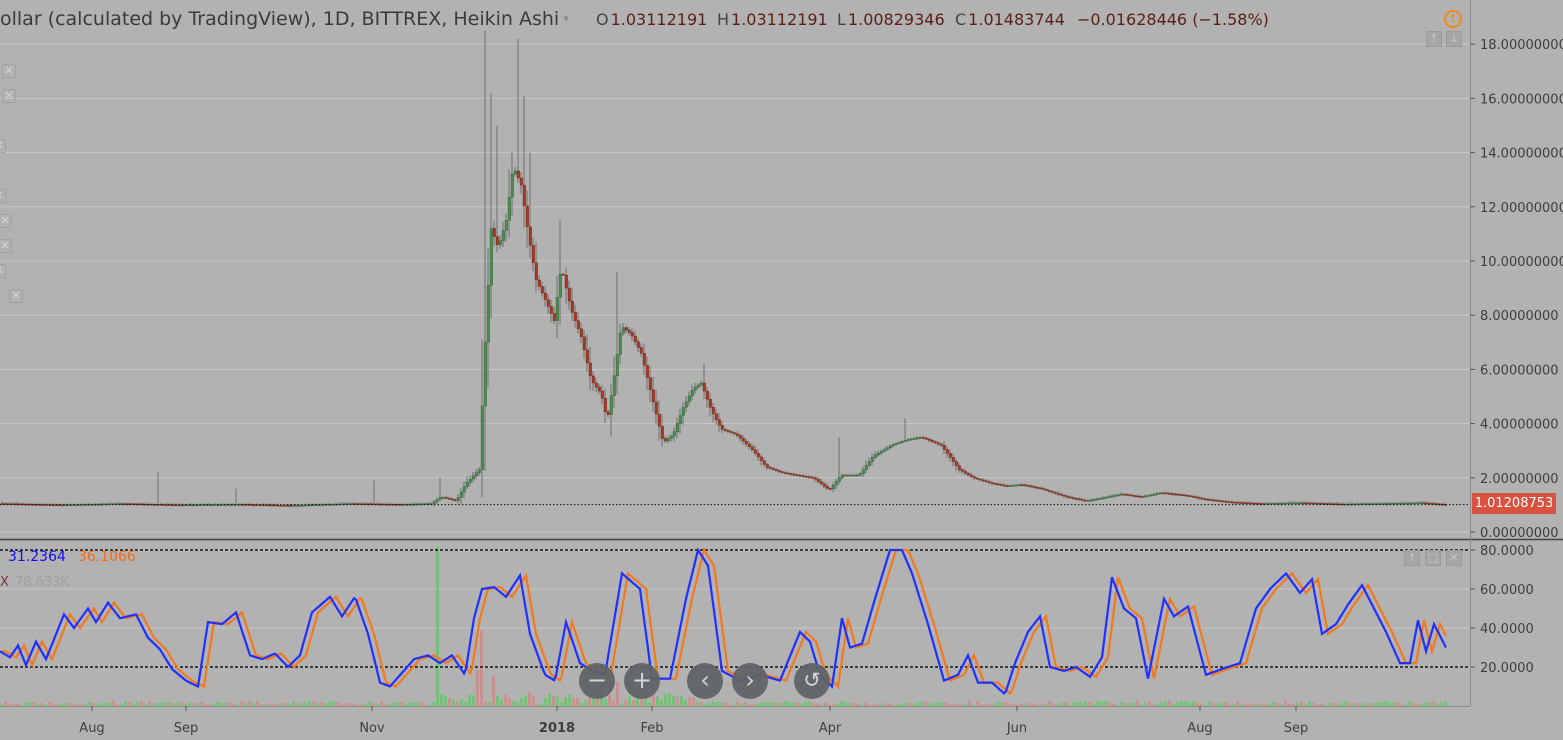 The width and height of the screenshot is (1563, 740). Describe the element at coordinates (1454, 558) in the screenshot. I see `pane-close-icon: ✕` at that location.